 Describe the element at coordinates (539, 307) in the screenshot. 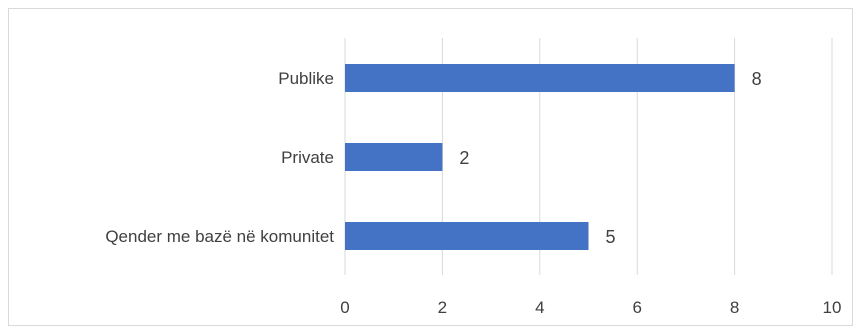

I see `x-tick-label-4: 4` at that location.